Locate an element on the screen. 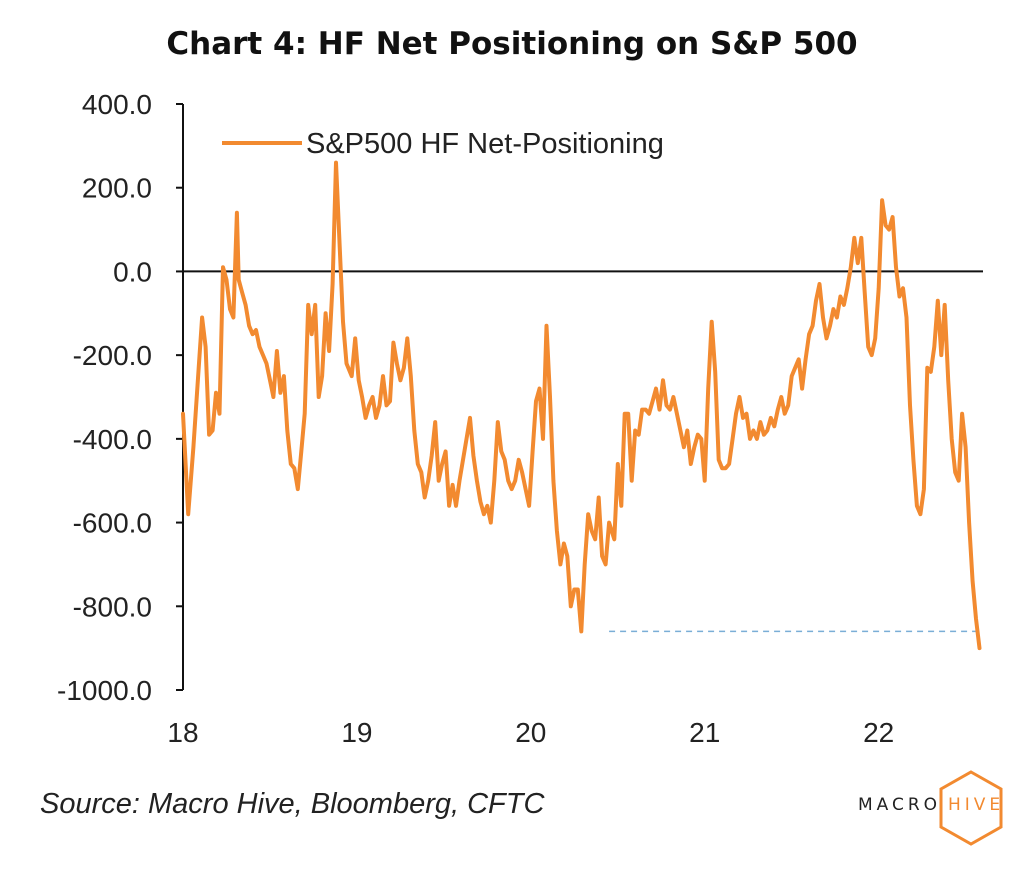  y-tick-label: 400.0 is located at coordinates (117, 104).